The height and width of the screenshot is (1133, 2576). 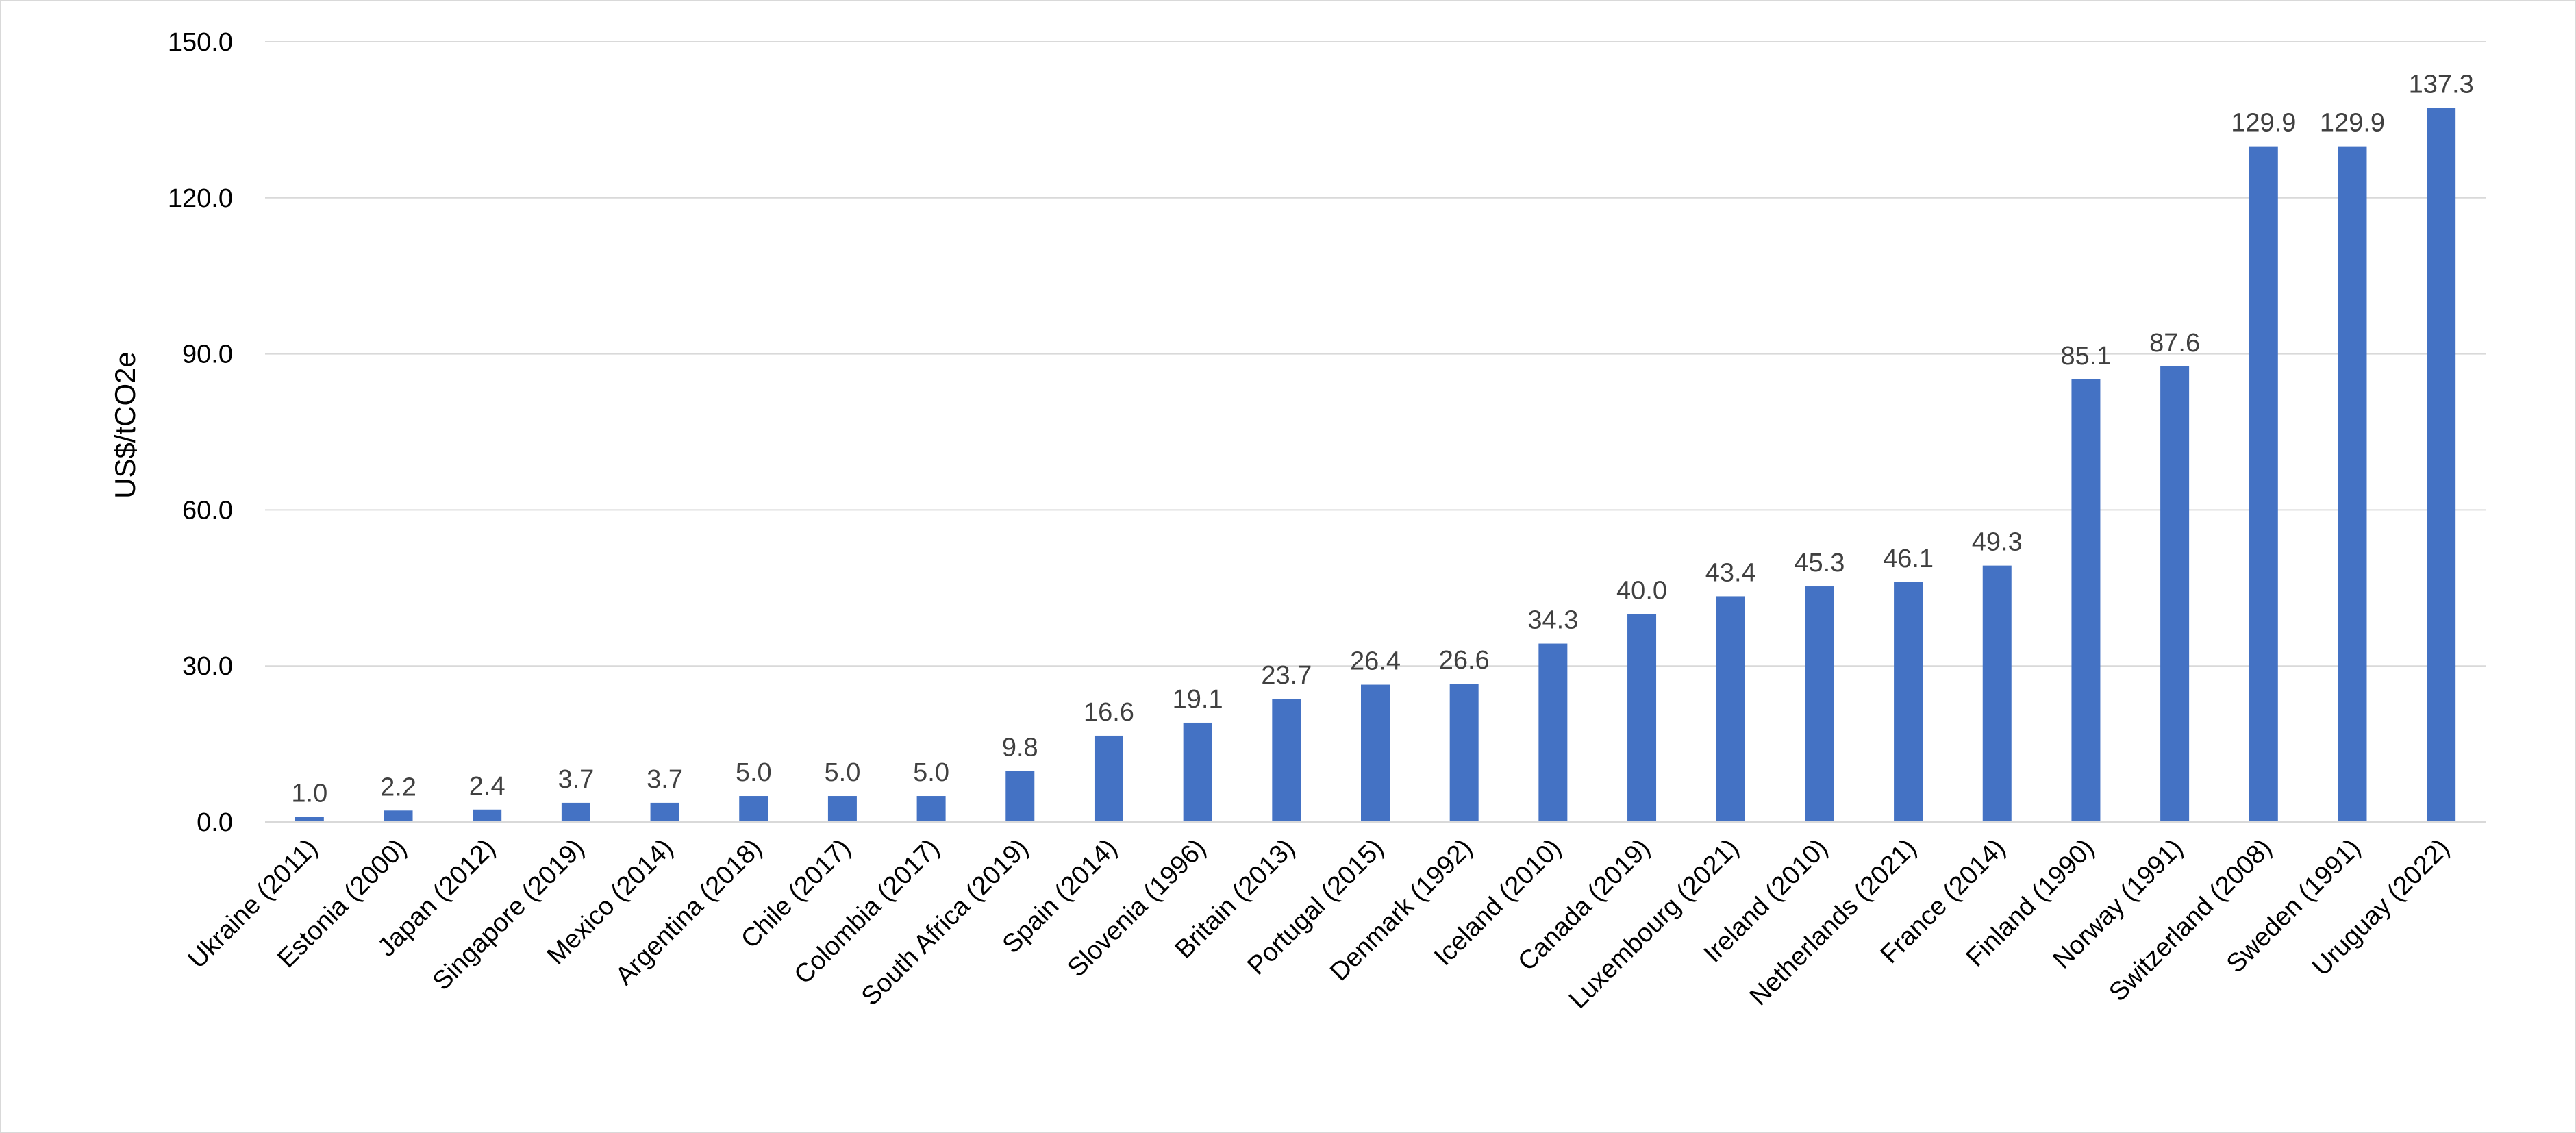 What do you see at coordinates (1198, 699) in the screenshot?
I see `data-label: 19.1` at bounding box center [1198, 699].